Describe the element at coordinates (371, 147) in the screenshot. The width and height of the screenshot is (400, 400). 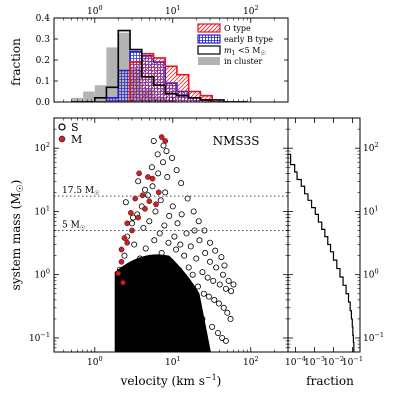
I see `fraction-y-tick-label: 10²` at that location.